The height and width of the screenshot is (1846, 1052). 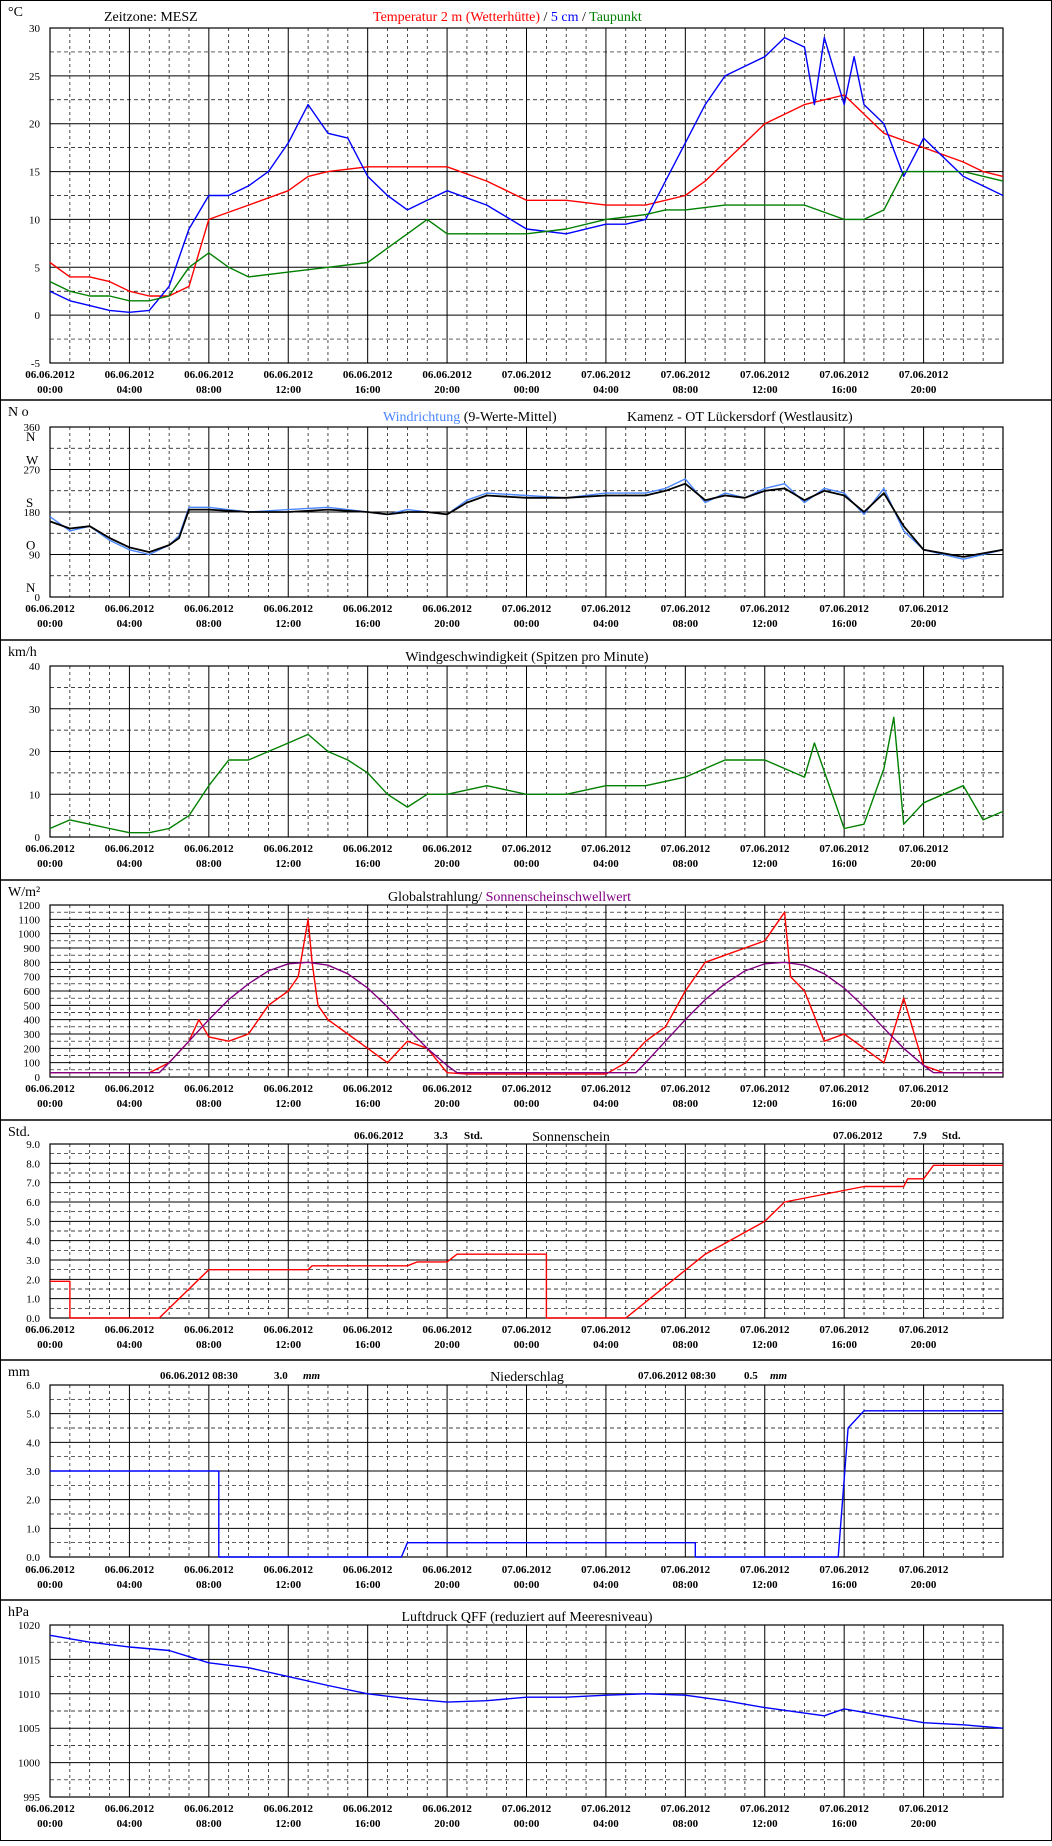 What do you see at coordinates (30, 545) in the screenshot?
I see `compass-label: O` at bounding box center [30, 545].